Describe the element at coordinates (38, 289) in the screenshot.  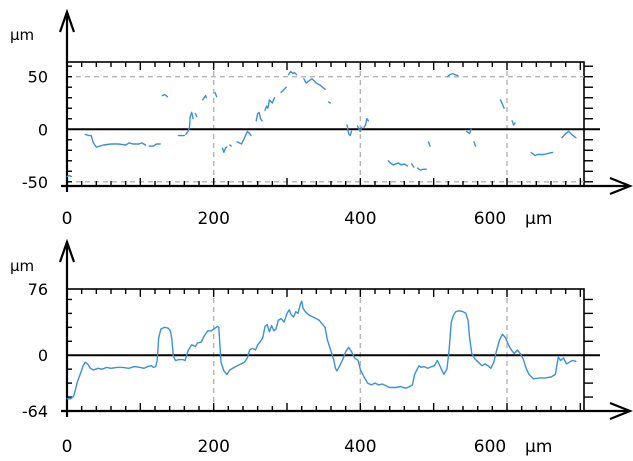
I see `bottom-y-tick-label: 76` at that location.